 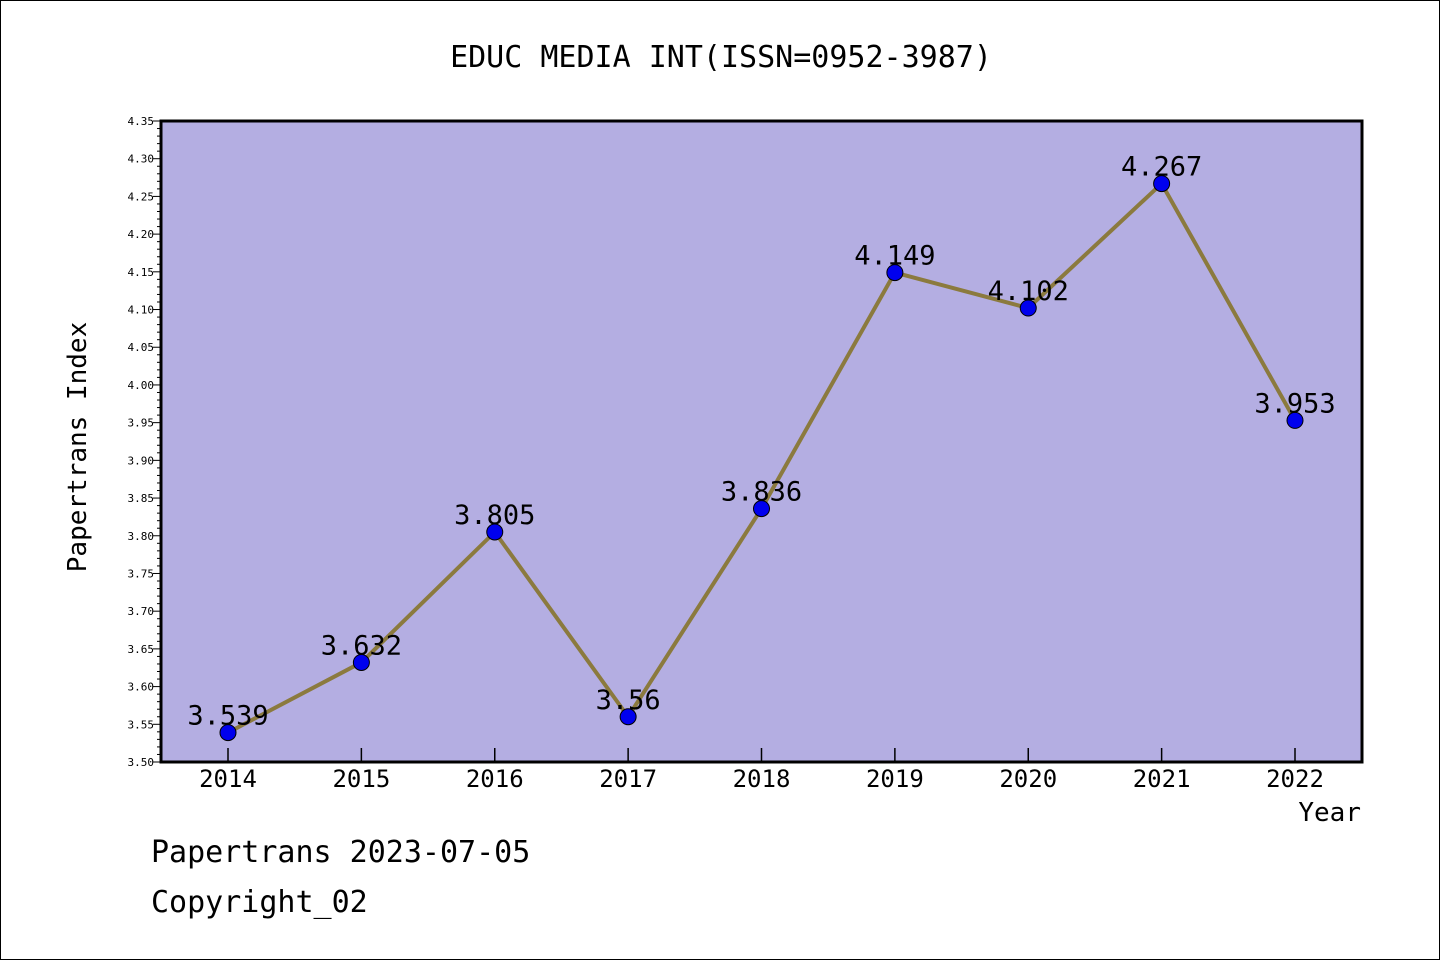 I want to click on data-label: 3.805, so click(x=494, y=515).